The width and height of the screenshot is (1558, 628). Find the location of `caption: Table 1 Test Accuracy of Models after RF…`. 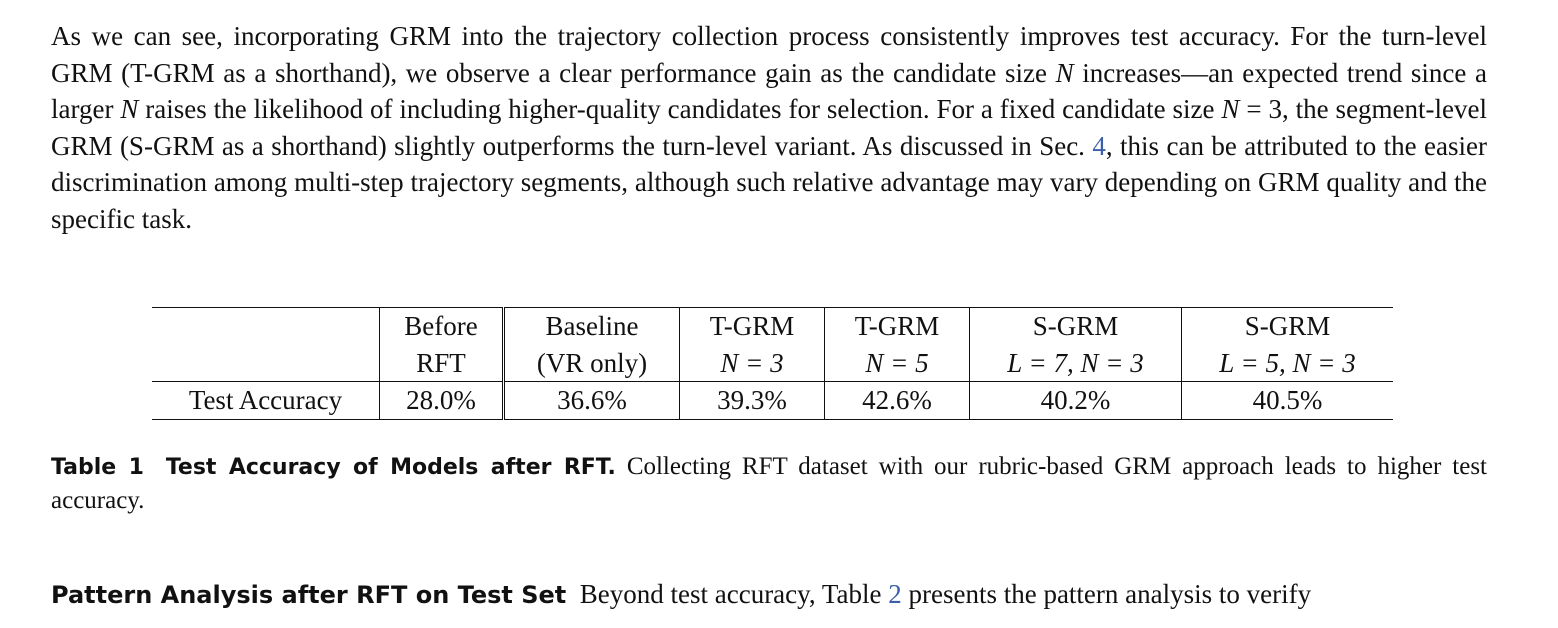

caption: Table 1 Test Accuracy of Models after RF… is located at coordinates (769, 483).